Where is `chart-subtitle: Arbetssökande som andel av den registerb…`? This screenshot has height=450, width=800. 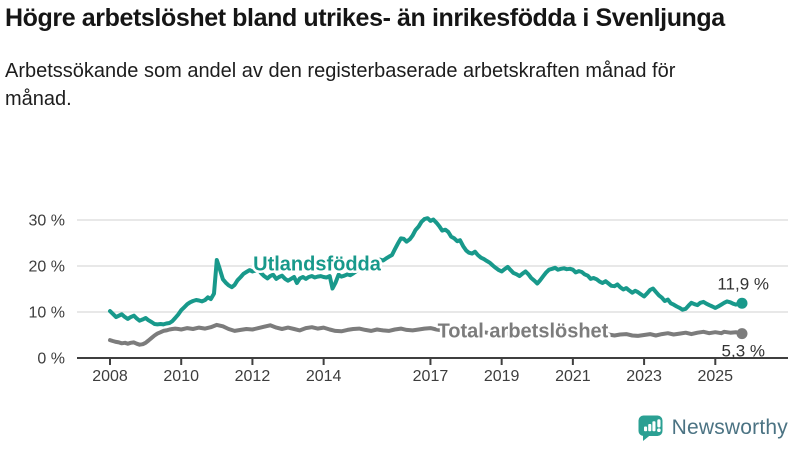
chart-subtitle: Arbetssökande som andel av den registerb… is located at coordinates (340, 85).